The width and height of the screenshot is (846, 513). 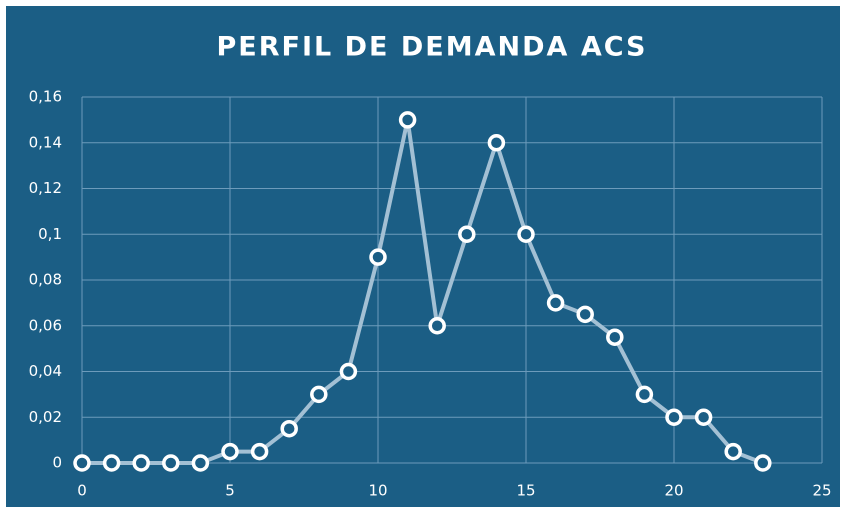 I want to click on chart-title: PERFIL DE DEMANDA ACS, so click(x=432, y=47).